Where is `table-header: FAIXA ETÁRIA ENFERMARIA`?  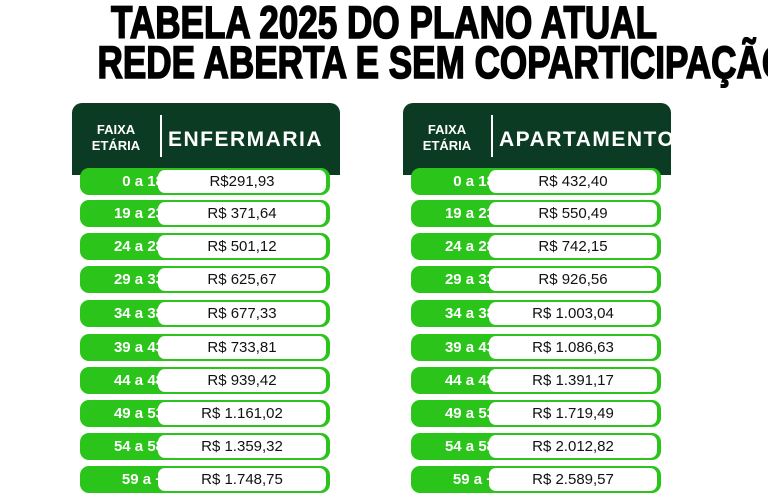 table-header: FAIXA ETÁRIA ENFERMARIA is located at coordinates (206, 139).